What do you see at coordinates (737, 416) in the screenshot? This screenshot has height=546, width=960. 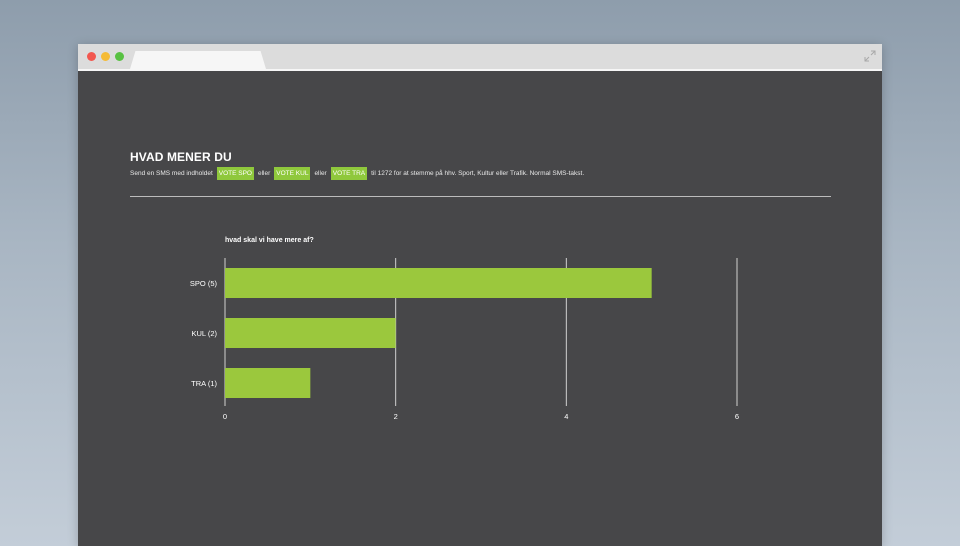 I see `x-tick-label: 6` at bounding box center [737, 416].